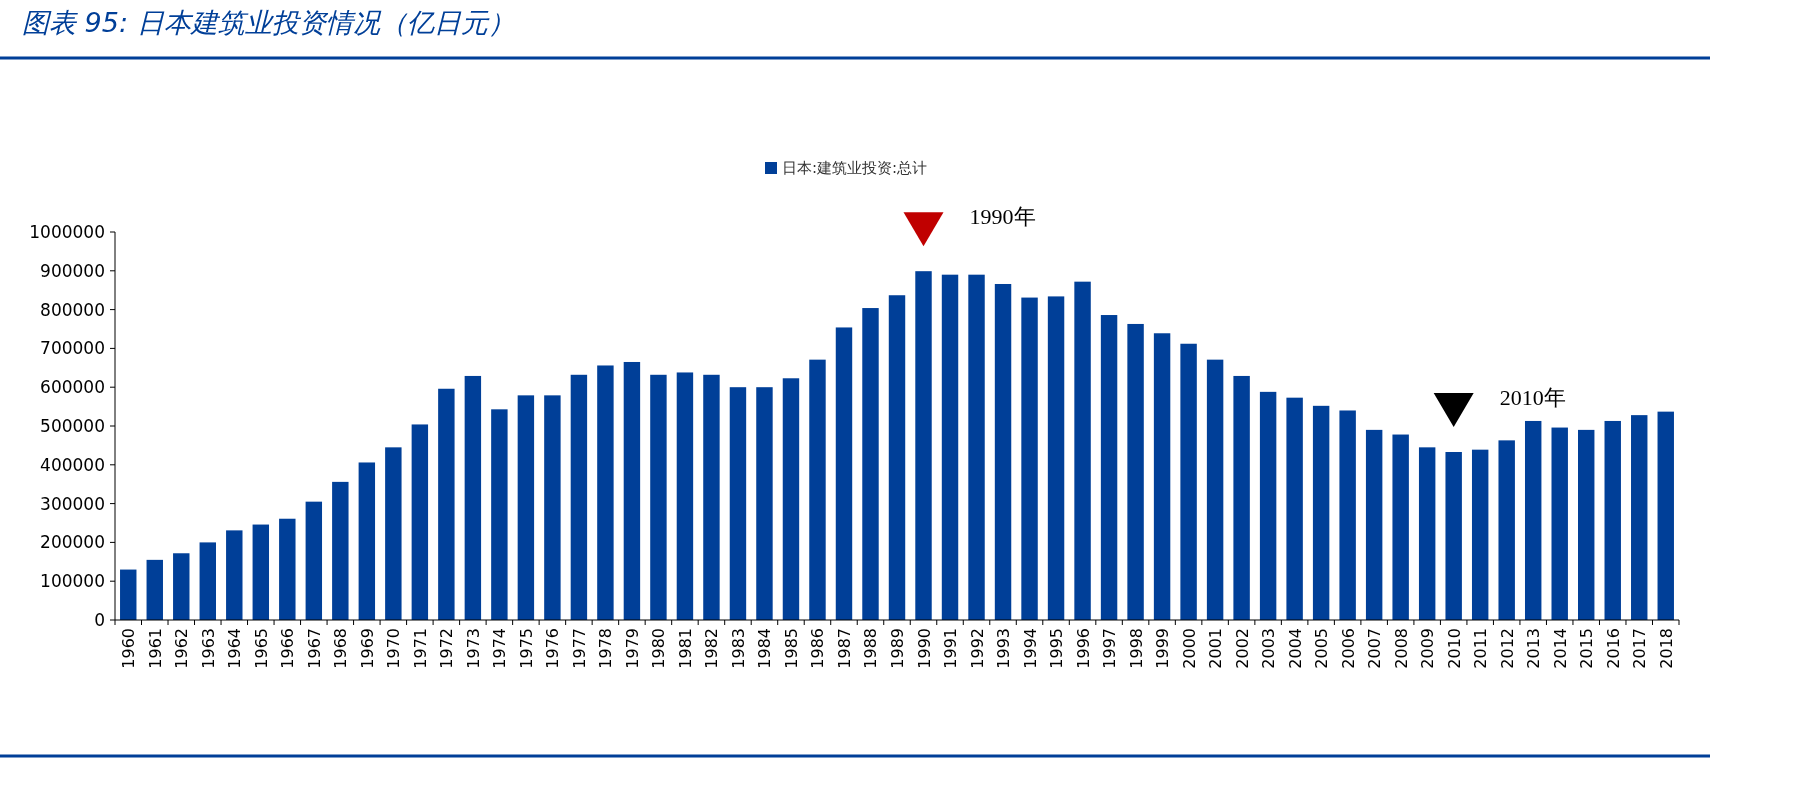  Describe the element at coordinates (473, 648) in the screenshot. I see `x-tick-label: 1973` at that location.